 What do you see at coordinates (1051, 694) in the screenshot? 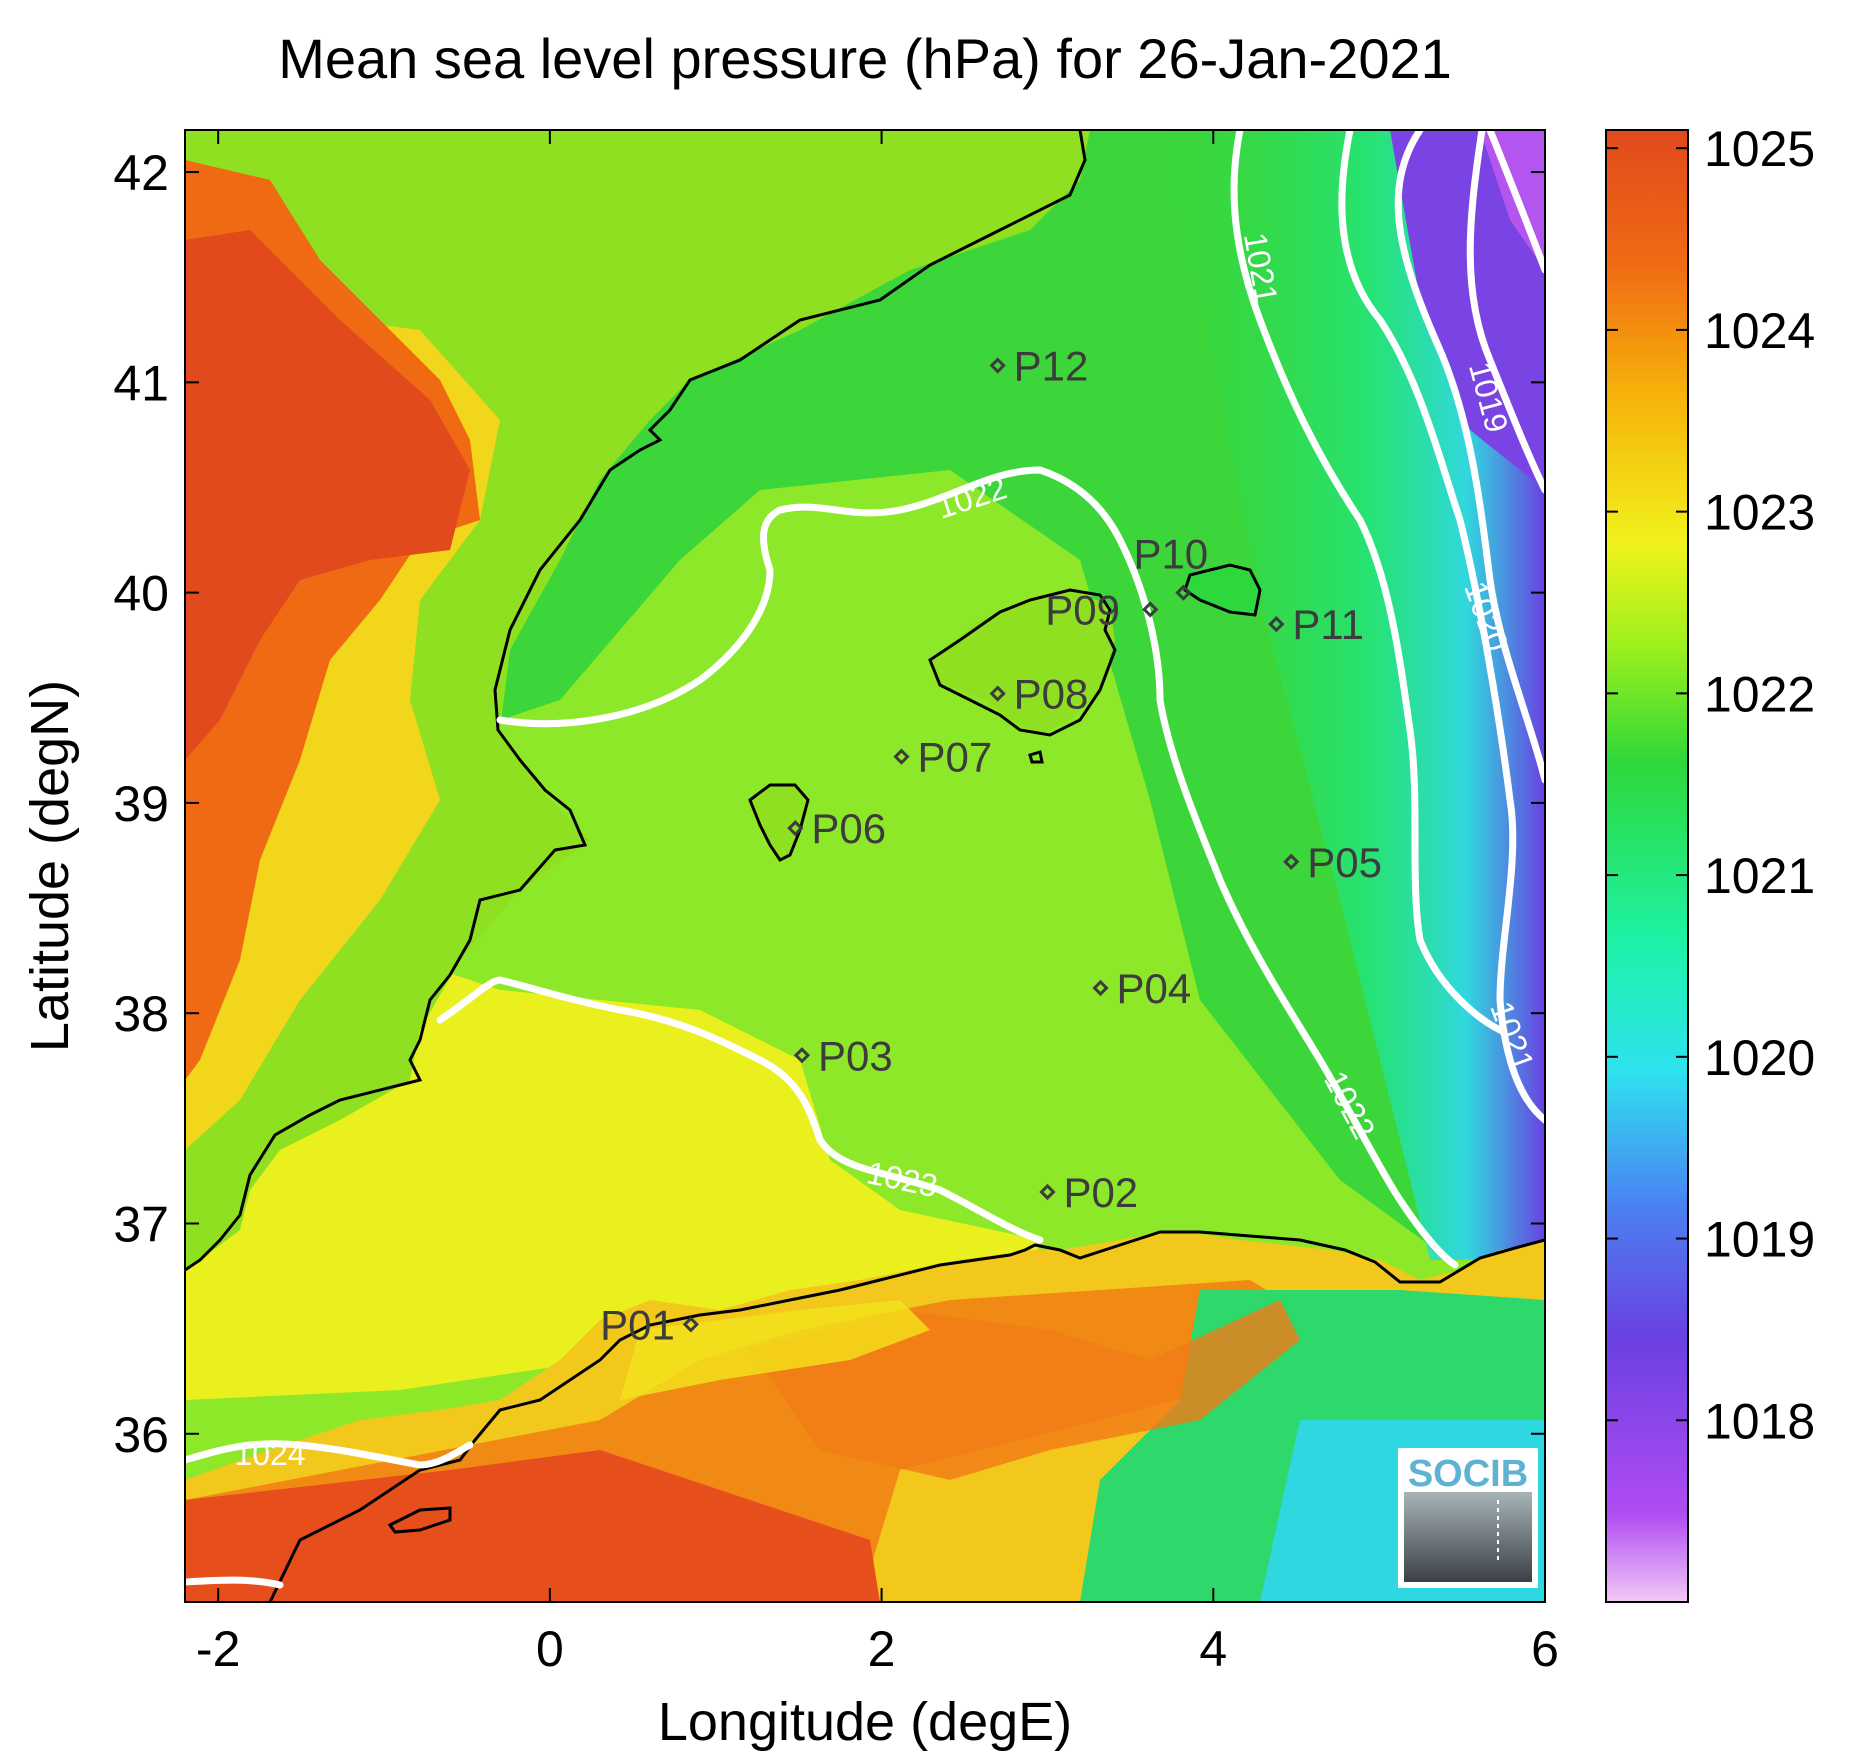
I see `station-label: P08` at bounding box center [1051, 694].